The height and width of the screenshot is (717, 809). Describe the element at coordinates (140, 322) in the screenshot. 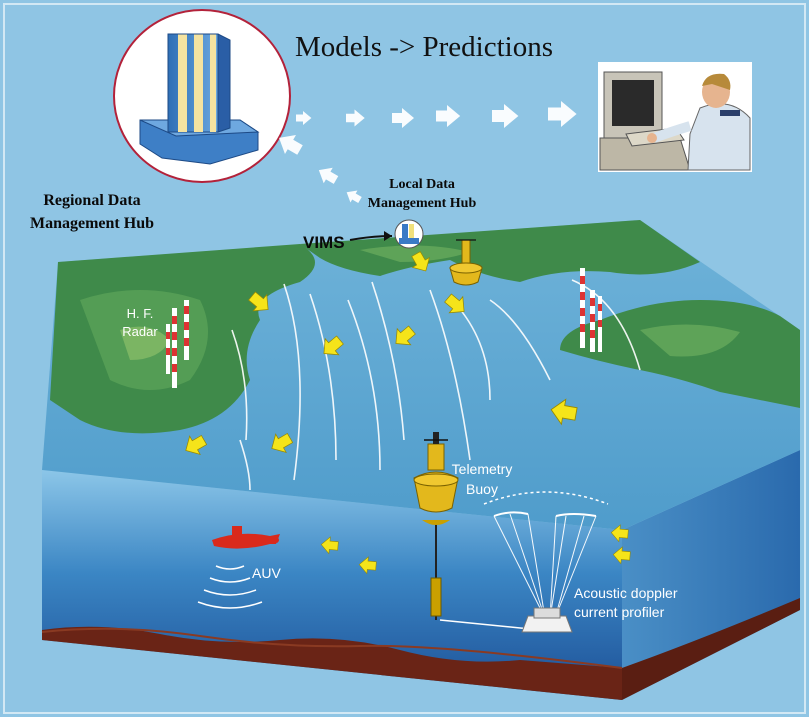

I see `hf-radar-label: H. F. Radar` at that location.